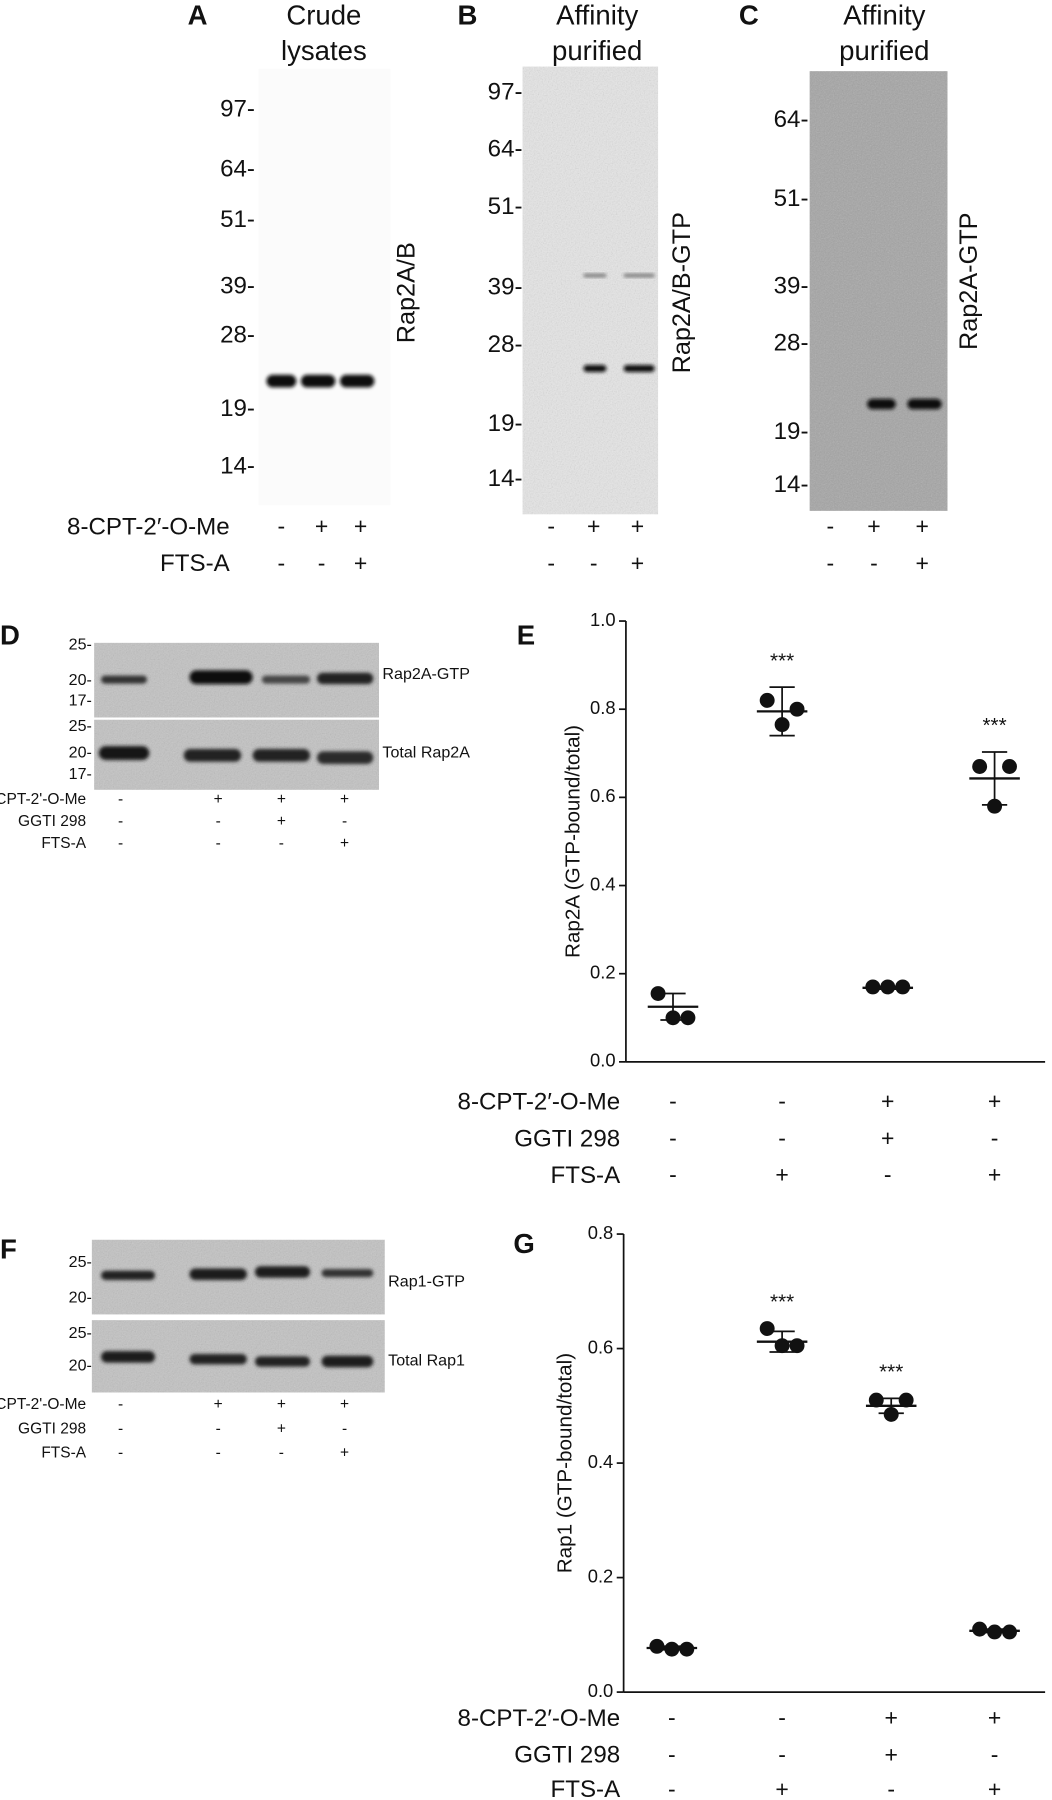 This screenshot has width=1052, height=1800. What do you see at coordinates (505, 287) in the screenshot?
I see `mw-marker: 39-` at bounding box center [505, 287].